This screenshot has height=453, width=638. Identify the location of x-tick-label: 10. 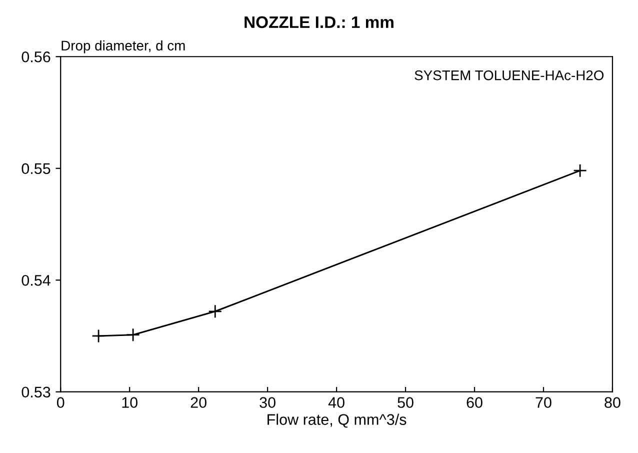
(130, 402).